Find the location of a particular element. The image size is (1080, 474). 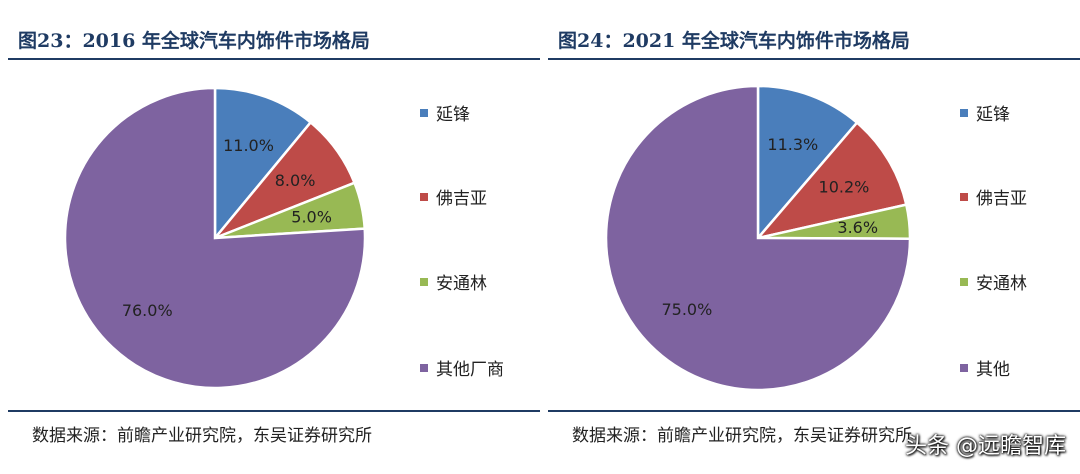

chart-title: 图24：2021 年全球汽车内饰件市场格局 is located at coordinates (734, 41).